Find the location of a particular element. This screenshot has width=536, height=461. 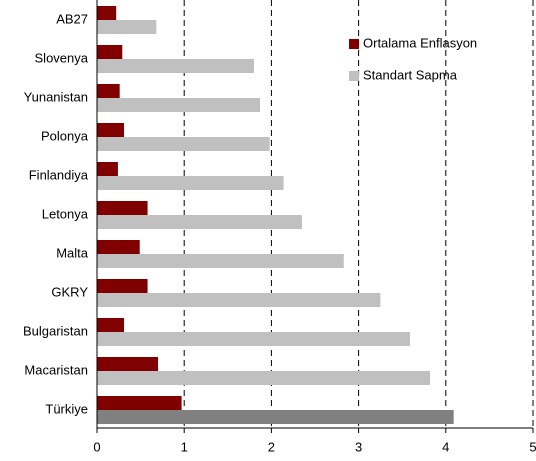

y-tick-label: Türkiye is located at coordinates (66, 408).